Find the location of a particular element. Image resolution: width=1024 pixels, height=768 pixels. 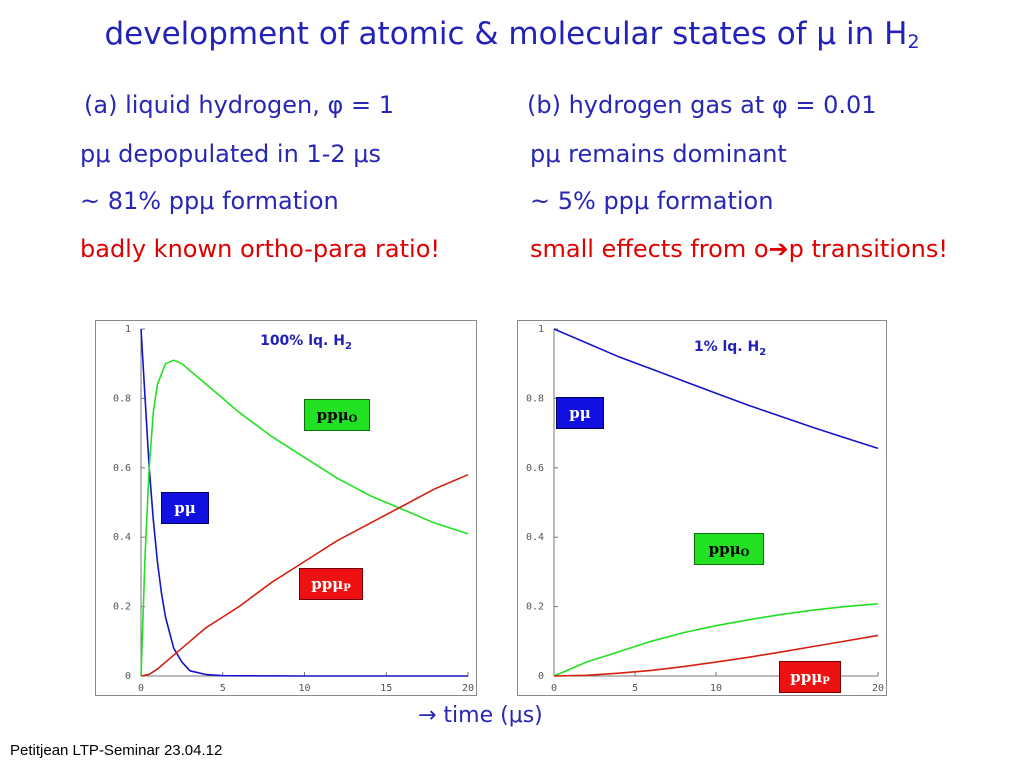

left-line-3: badly known ortho-para ratio! is located at coordinates (260, 249).